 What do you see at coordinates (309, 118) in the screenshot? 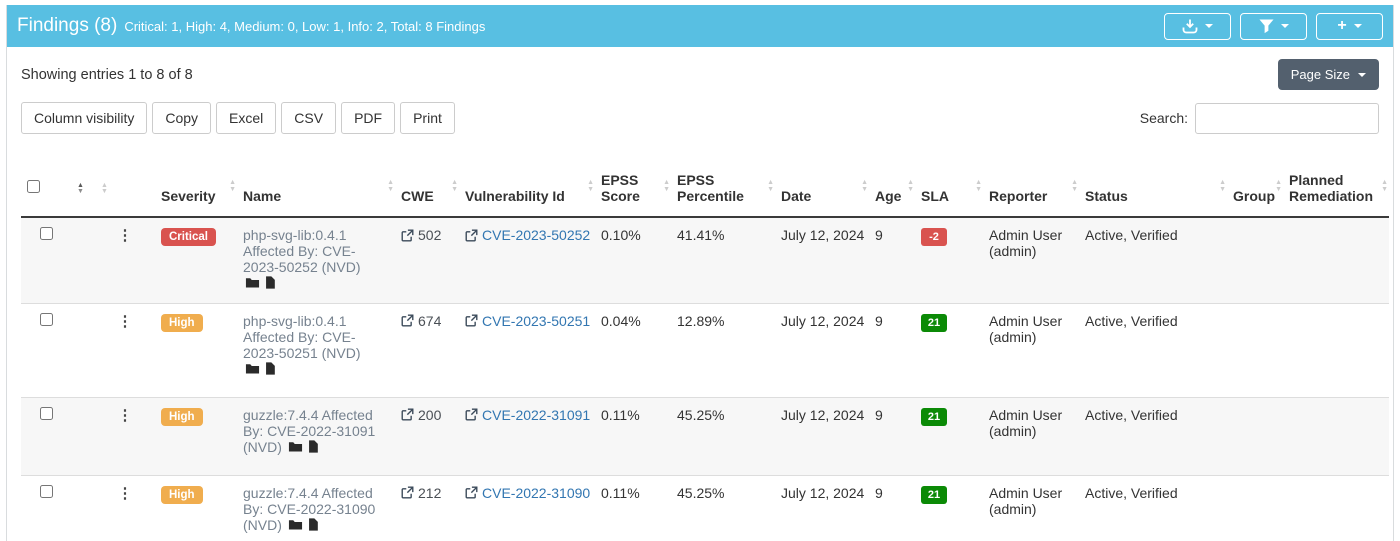
I see `csv-button: CSV` at bounding box center [309, 118].